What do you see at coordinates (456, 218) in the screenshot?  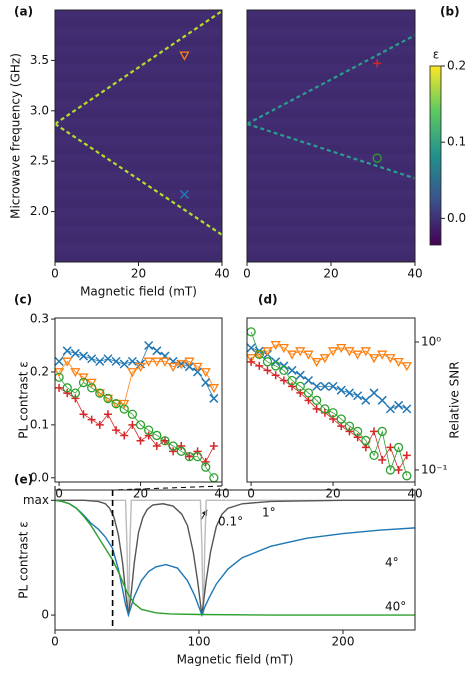 I see `colorbar-tick-label: 0.0` at bounding box center [456, 218].